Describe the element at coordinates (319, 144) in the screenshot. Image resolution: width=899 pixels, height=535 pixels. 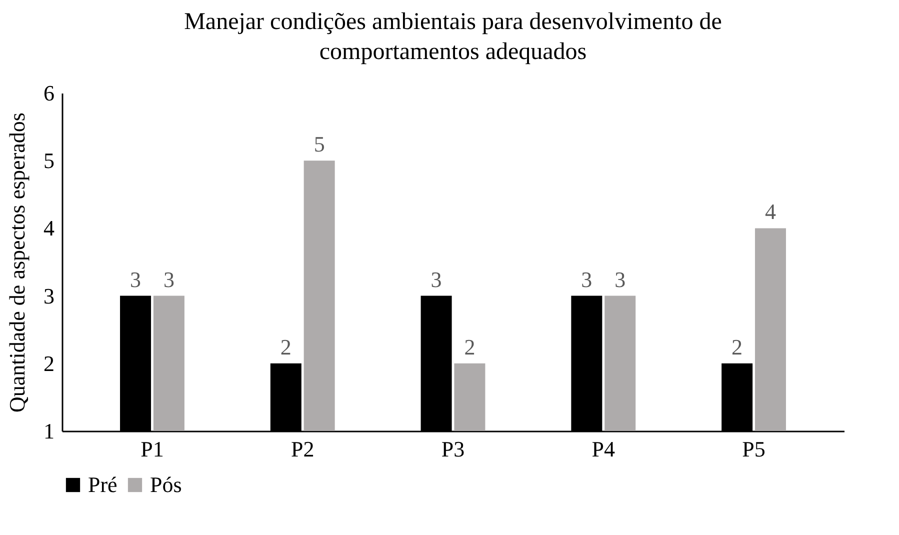
I see `data-label: 5` at that location.